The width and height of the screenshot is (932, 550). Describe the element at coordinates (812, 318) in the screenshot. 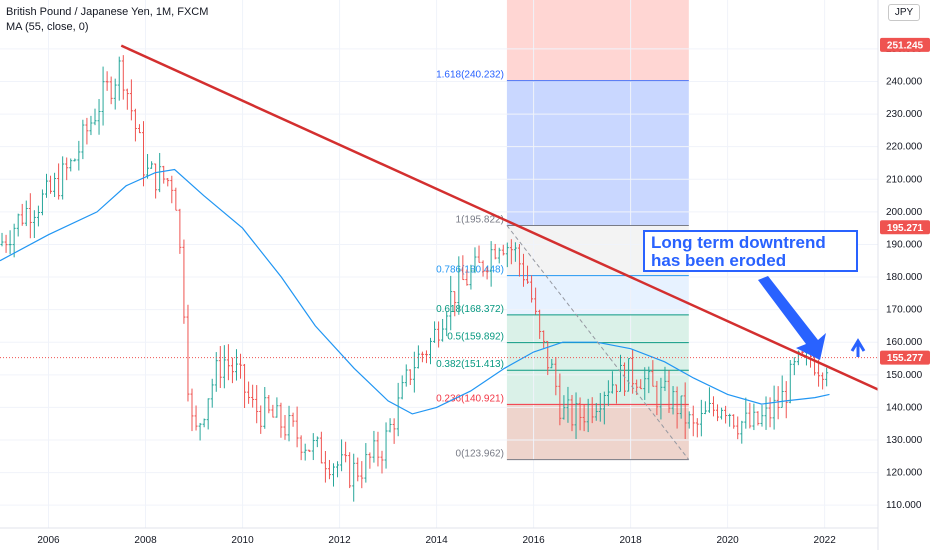

I see `arrows` at that location.